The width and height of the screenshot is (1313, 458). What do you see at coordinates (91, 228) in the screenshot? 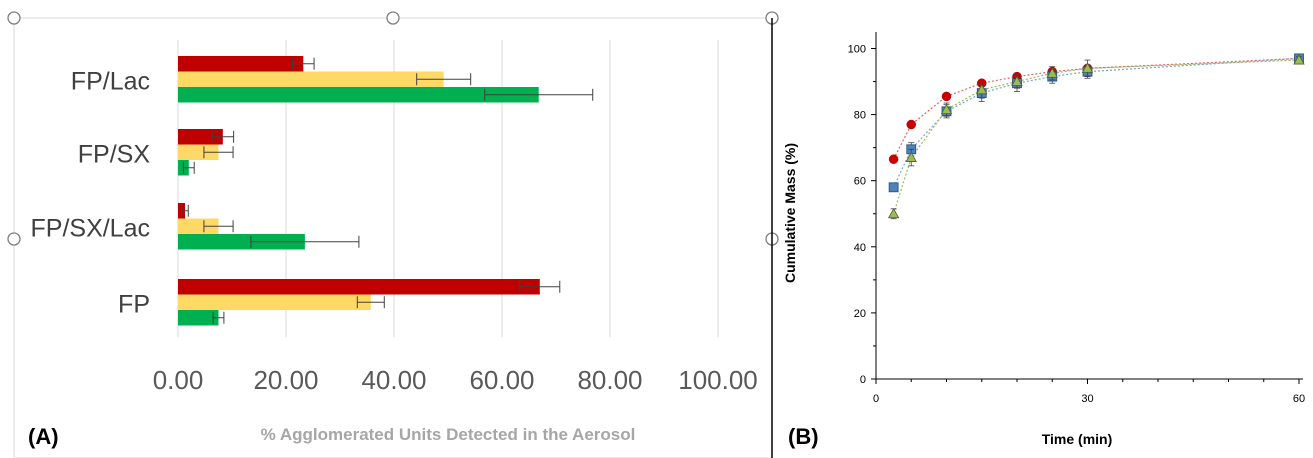
I see `category-label: FP/SX/Lac` at bounding box center [91, 228].